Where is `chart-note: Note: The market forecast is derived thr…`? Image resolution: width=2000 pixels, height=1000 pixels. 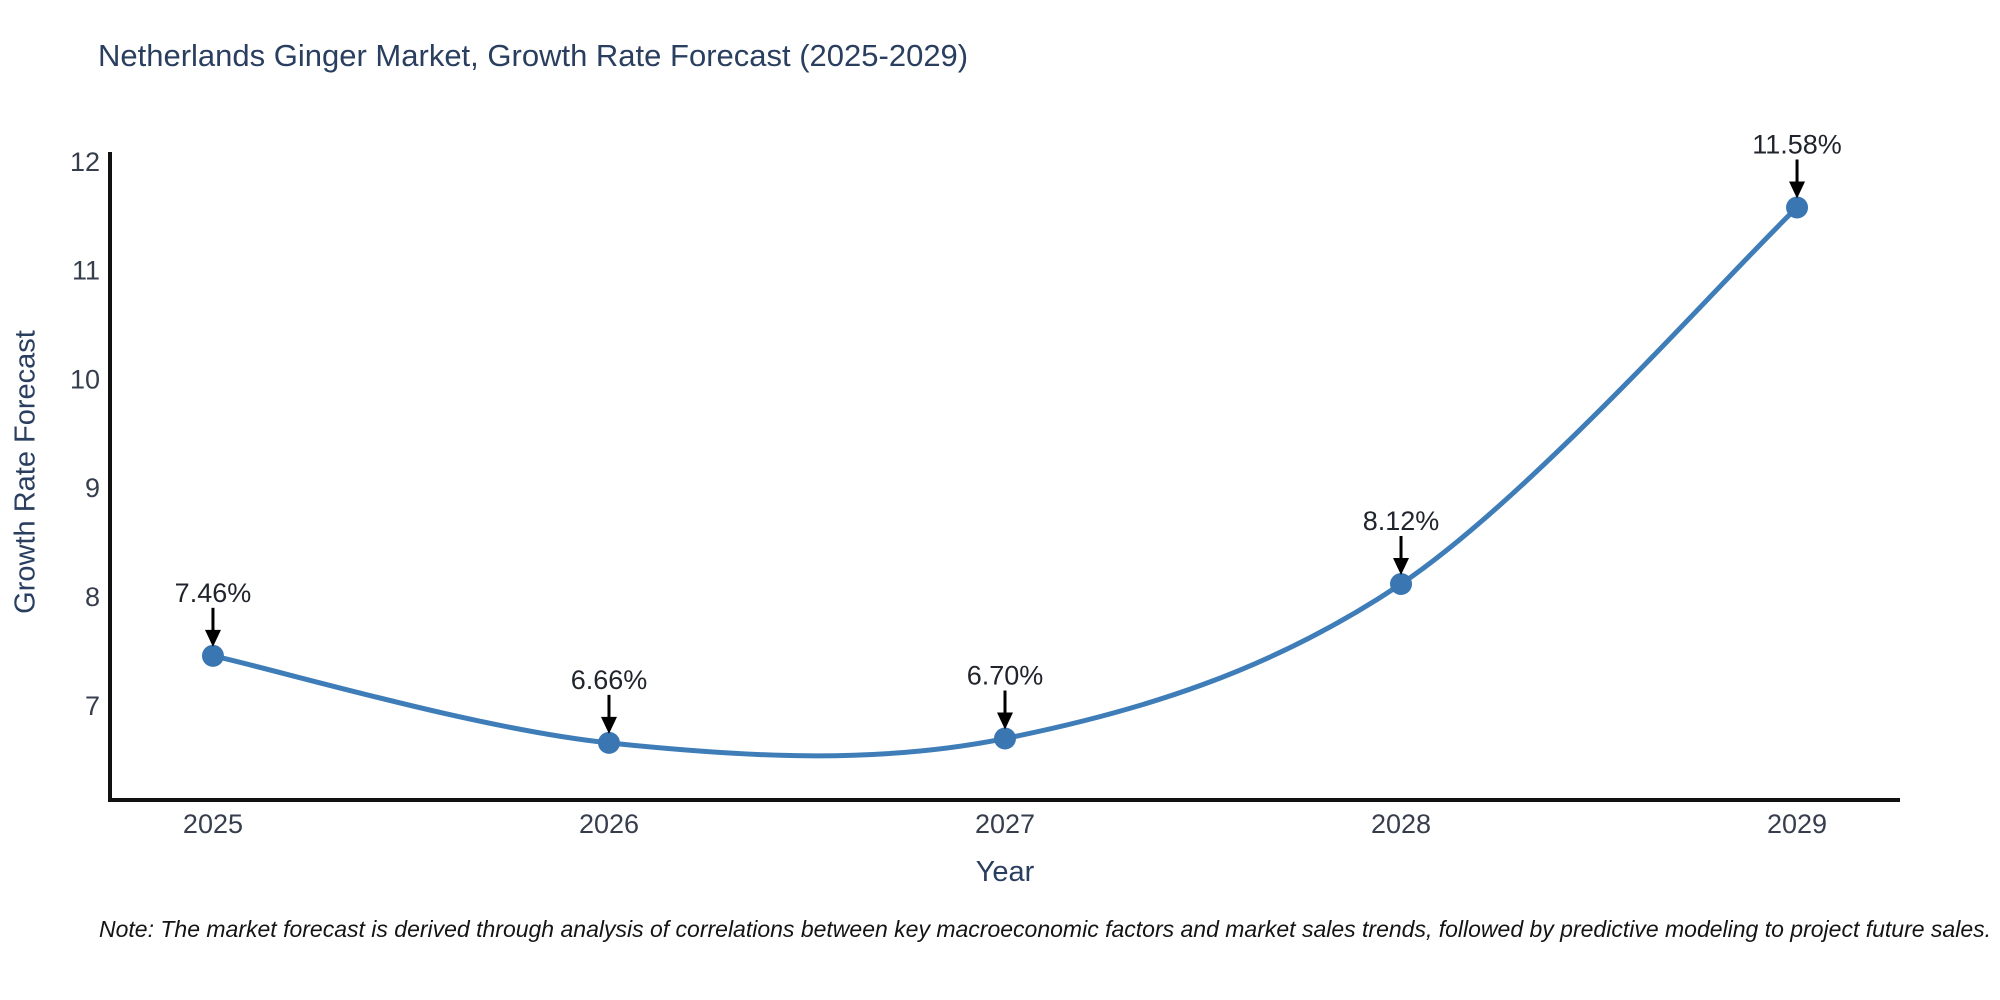 chart-note: Note: The market forecast is derived thr… is located at coordinates (1045, 929).